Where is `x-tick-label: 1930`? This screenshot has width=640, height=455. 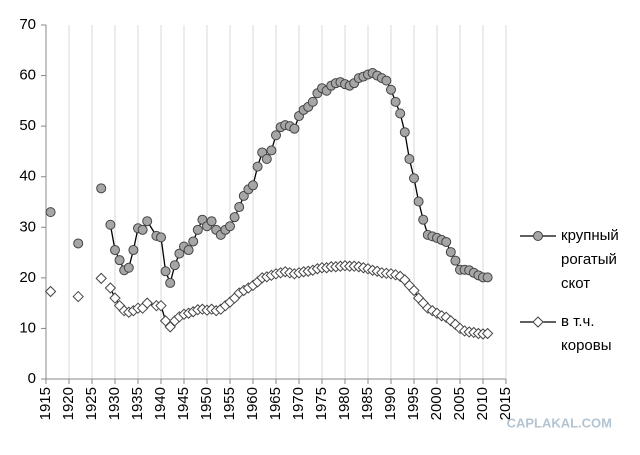
x-tick-label: 1930 is located at coordinates (114, 403).